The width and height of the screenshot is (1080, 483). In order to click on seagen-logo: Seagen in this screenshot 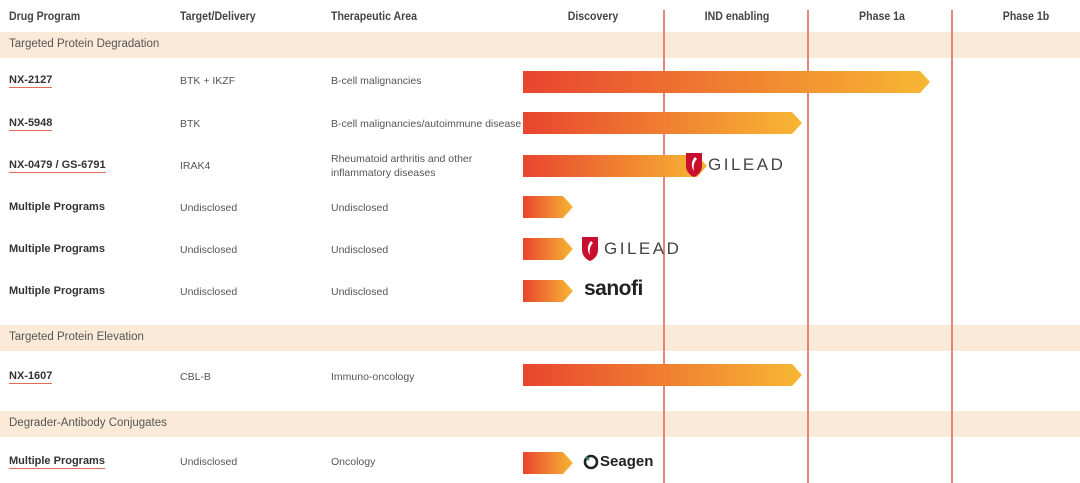, I will do `click(618, 461)`.